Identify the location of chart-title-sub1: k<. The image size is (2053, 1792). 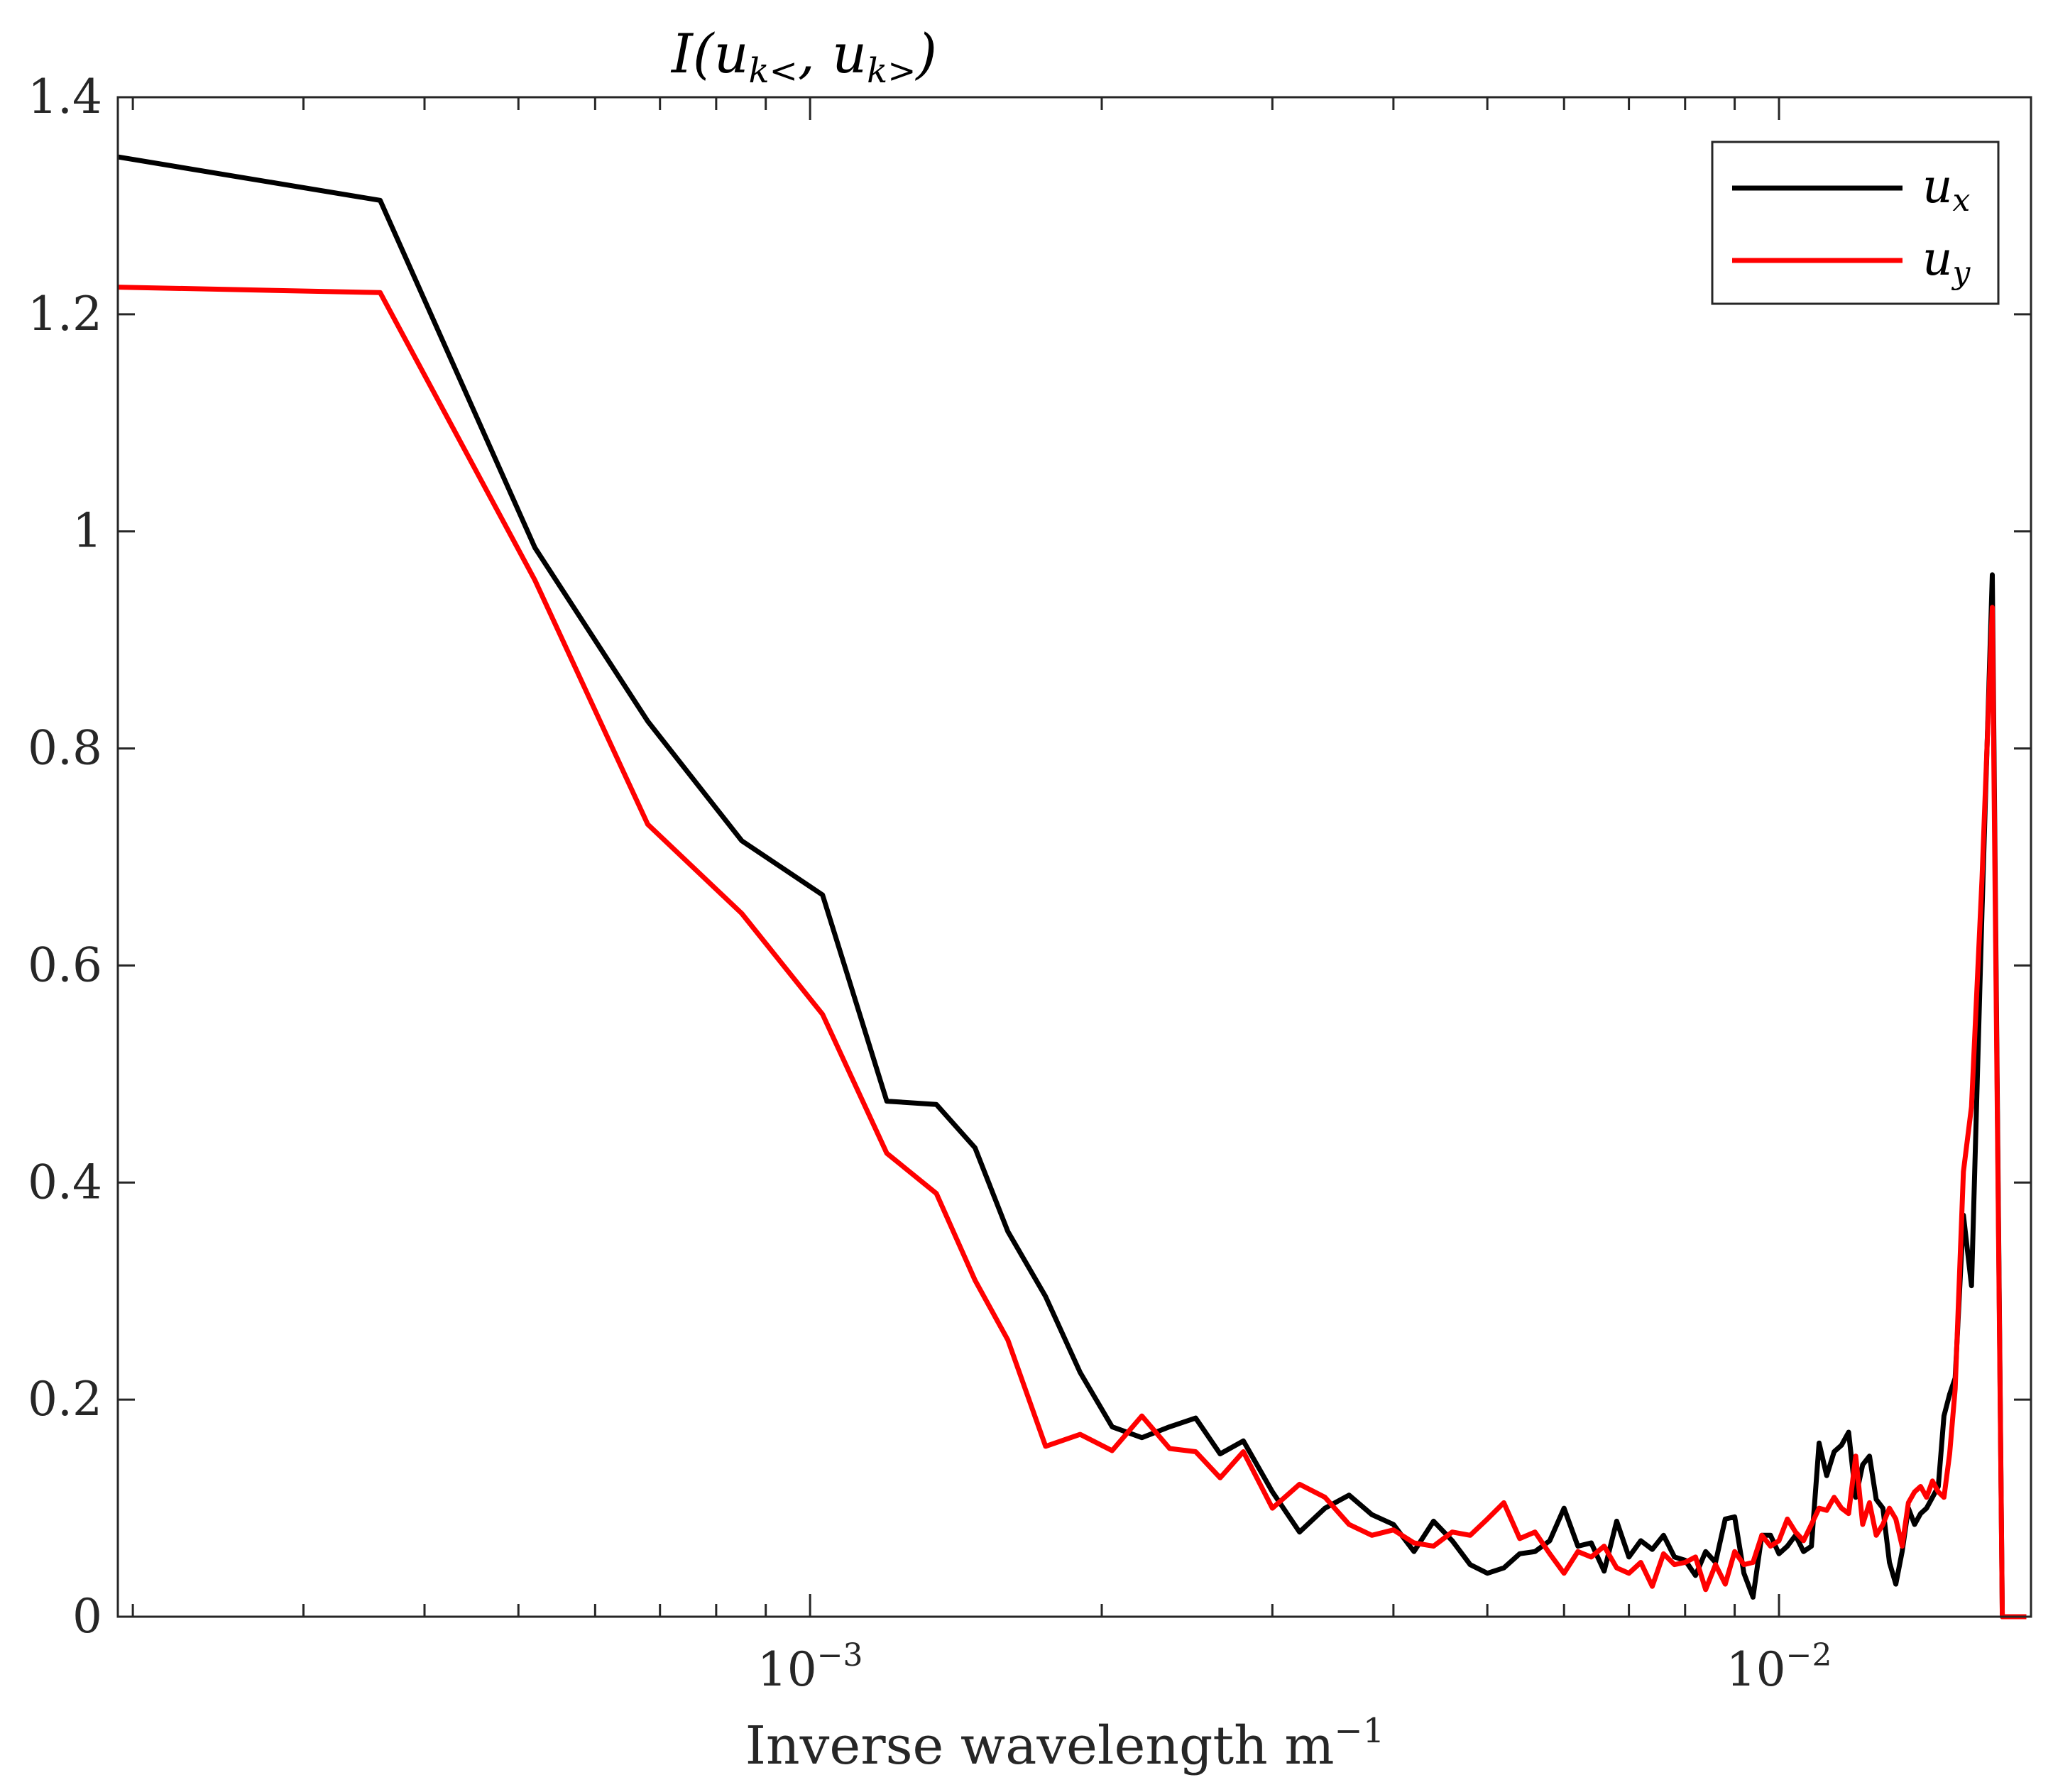
(773, 71).